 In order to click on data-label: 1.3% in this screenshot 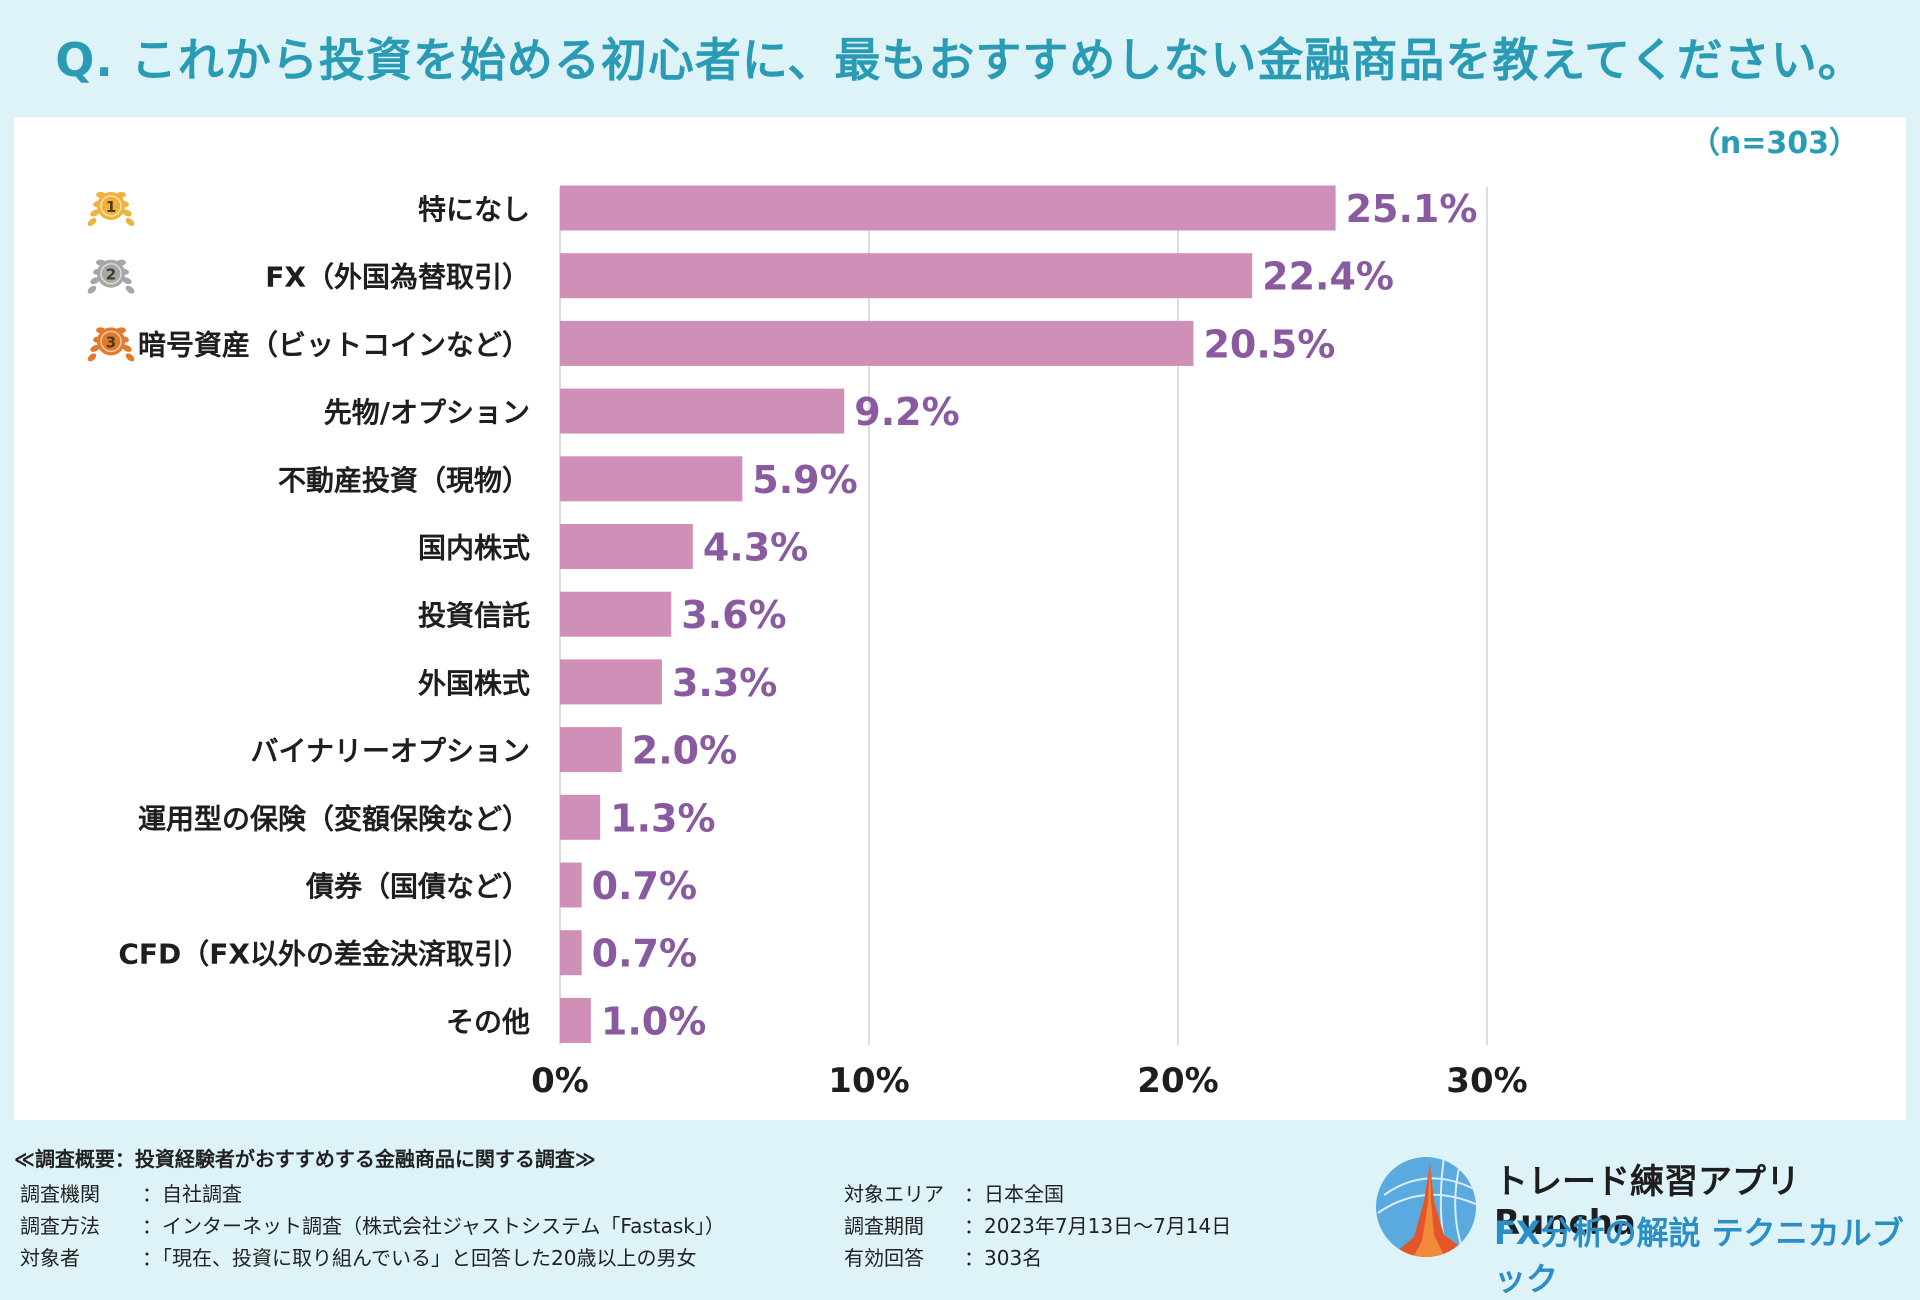, I will do `click(662, 818)`.